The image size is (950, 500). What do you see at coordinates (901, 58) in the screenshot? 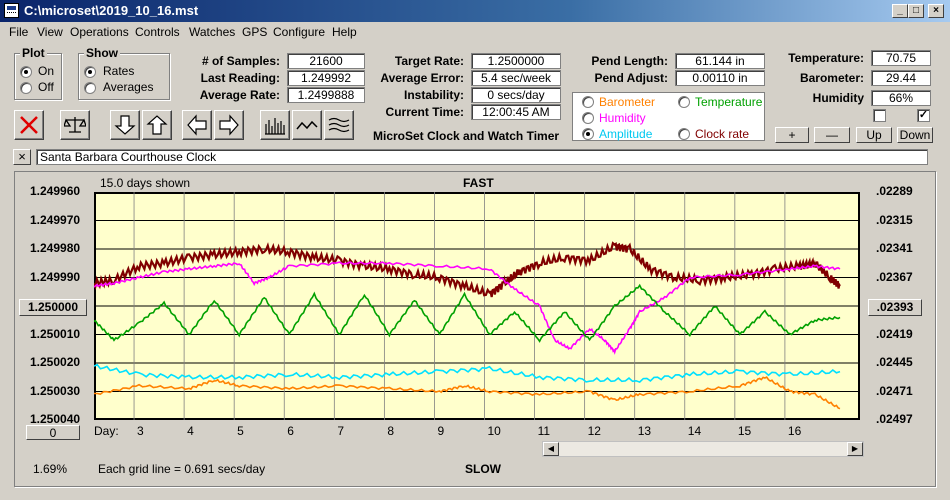
I see `temperature-field: 70.75` at bounding box center [901, 58].